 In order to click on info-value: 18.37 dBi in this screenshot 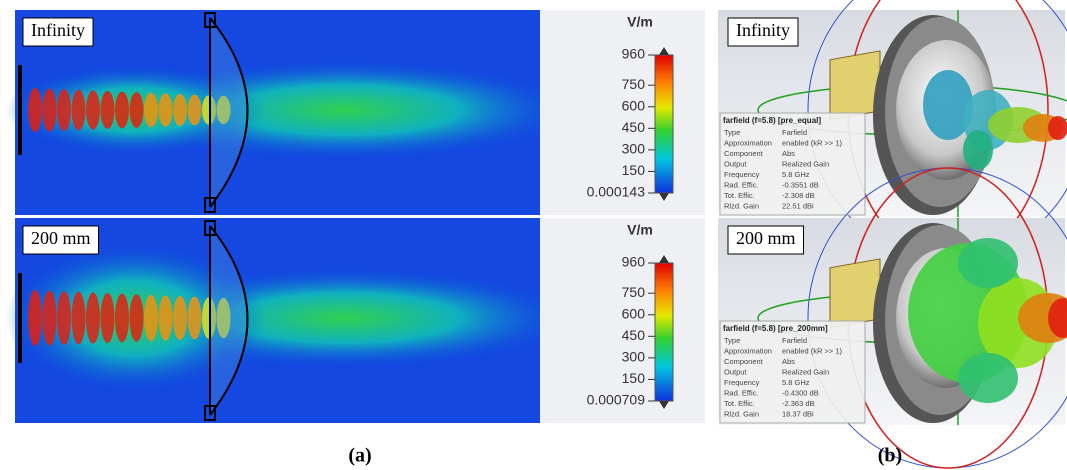, I will do `click(798, 413)`.